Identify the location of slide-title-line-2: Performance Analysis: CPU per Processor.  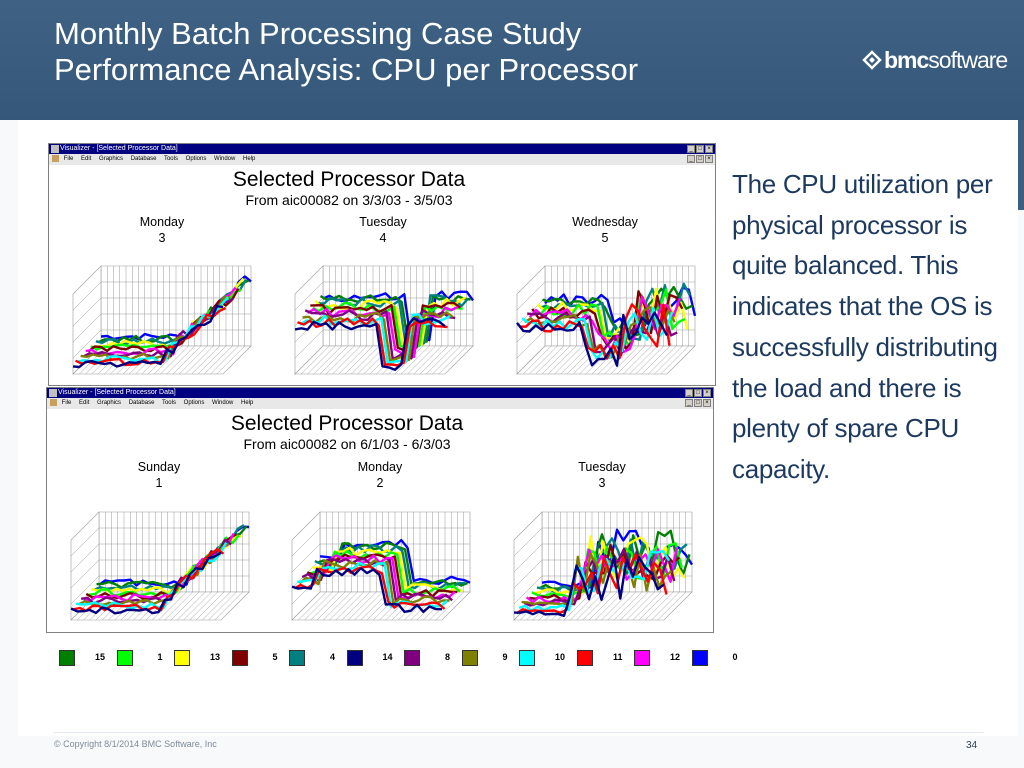
(346, 69).